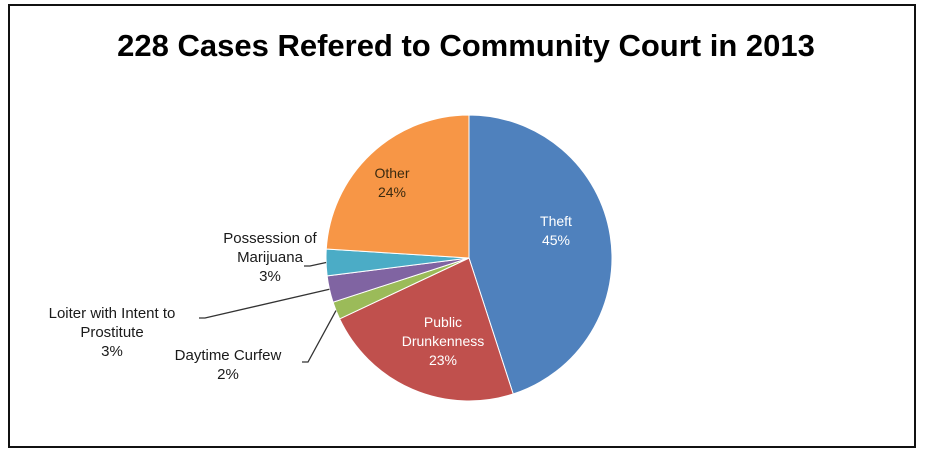 Image resolution: width=928 pixels, height=454 pixels. Describe the element at coordinates (540, 254) in the screenshot. I see `pie-slice-theft` at that location.